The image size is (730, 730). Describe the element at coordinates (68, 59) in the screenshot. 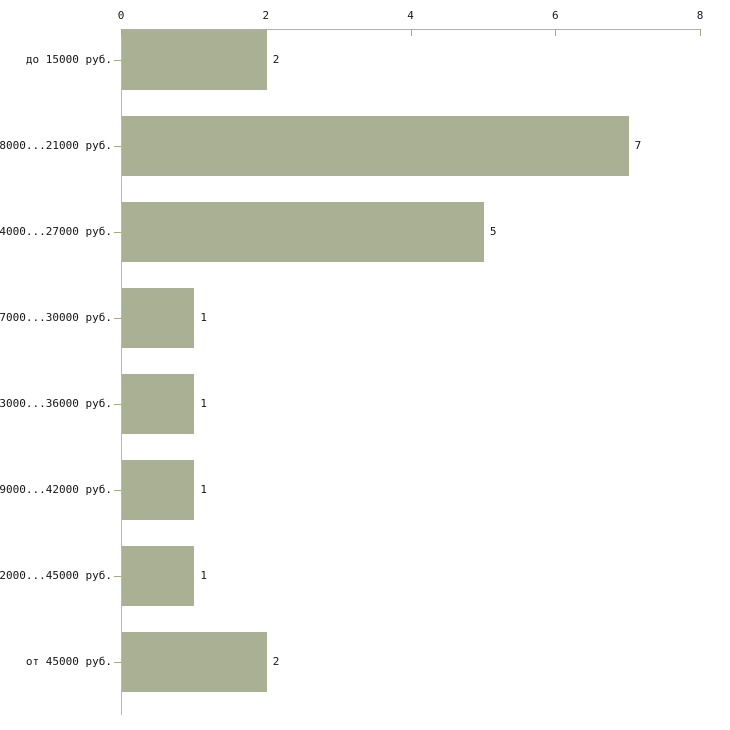

I see `category-label: до 15000 руб.` at that location.